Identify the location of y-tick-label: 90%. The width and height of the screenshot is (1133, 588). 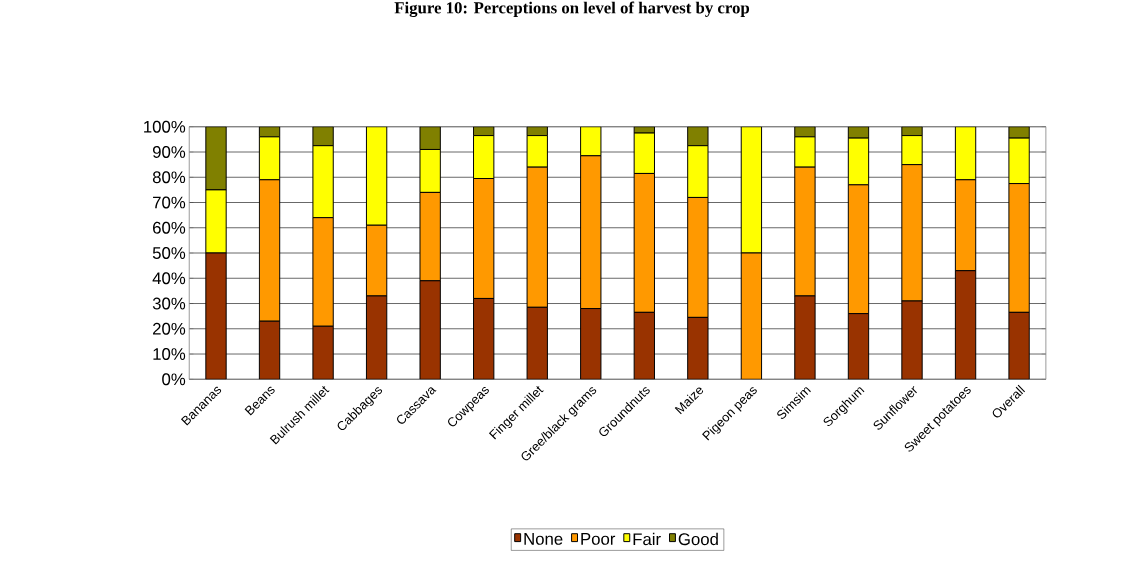
(169, 151).